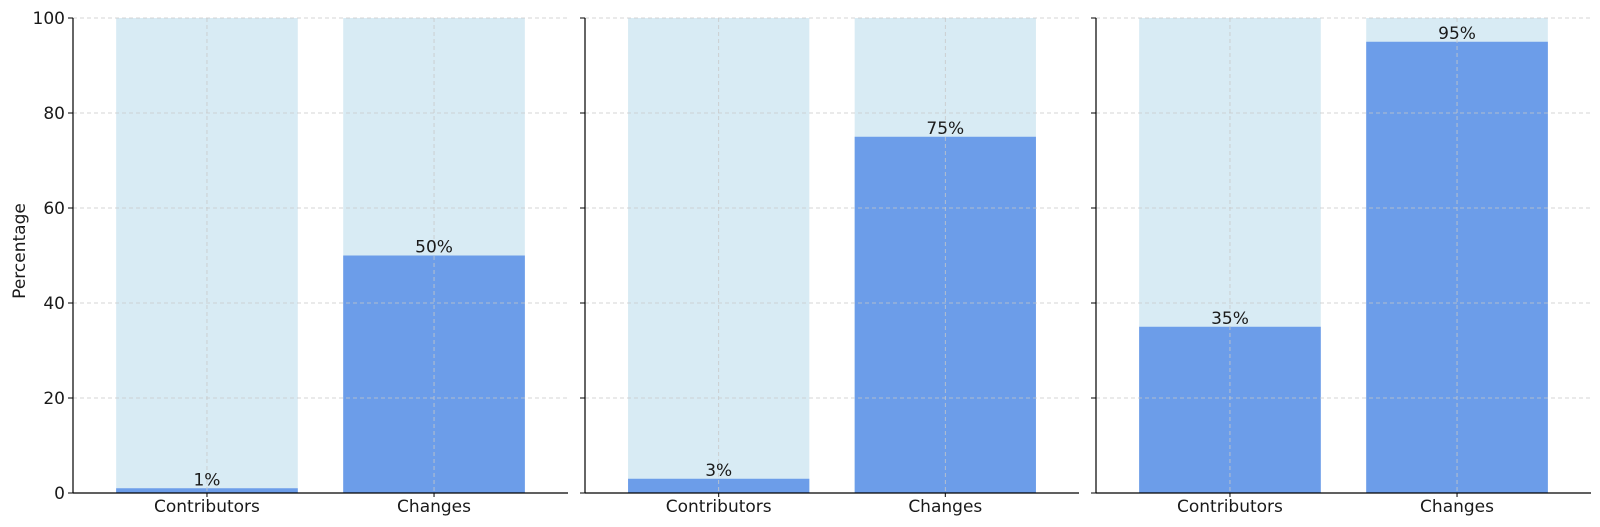  I want to click on y-axis-title: Percentage, so click(20, 251).